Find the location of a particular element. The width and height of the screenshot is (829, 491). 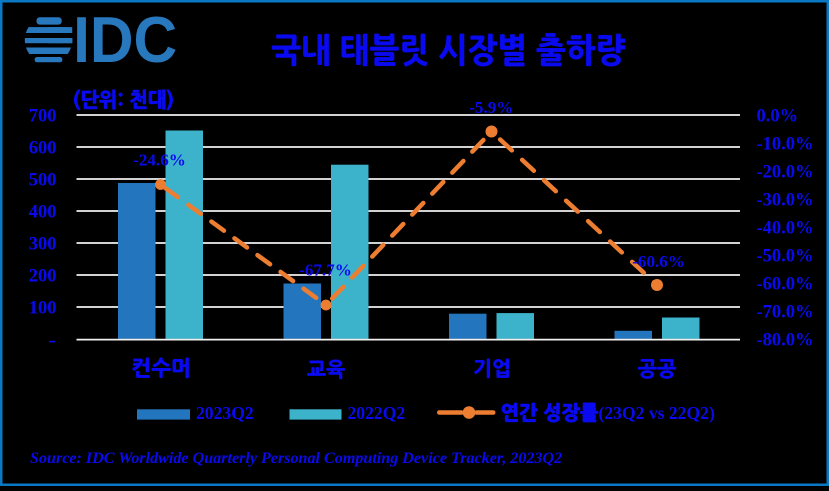

svg-text: (23Q2 vs 22Q2) is located at coordinates (657, 413).